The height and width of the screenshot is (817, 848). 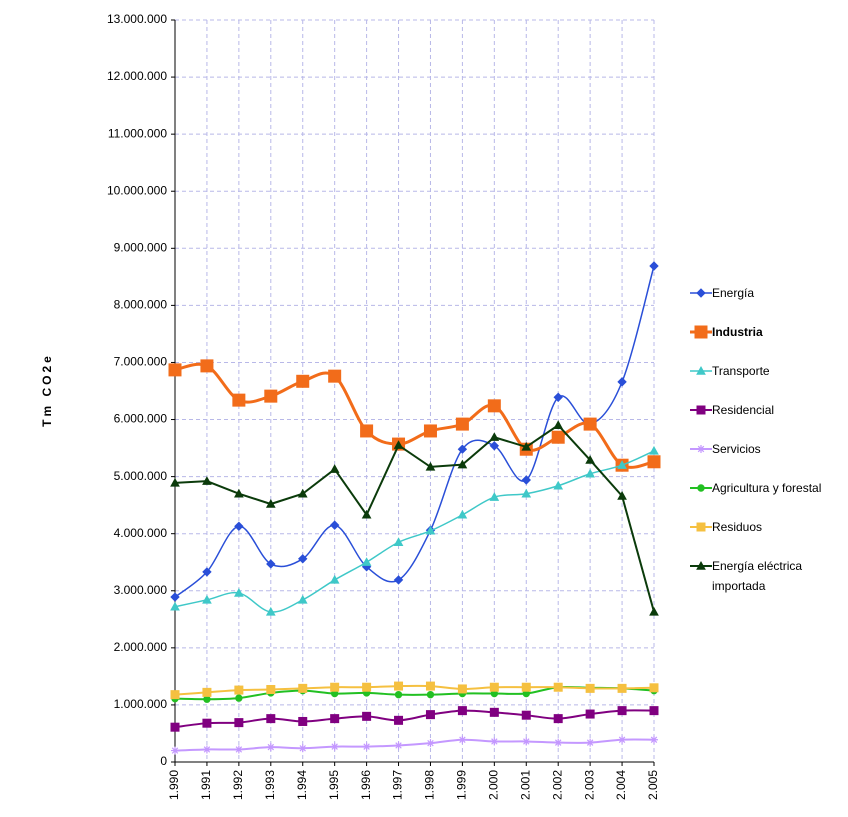 What do you see at coordinates (141, 476) in the screenshot?
I see `y-tick-label: 5.000.000` at bounding box center [141, 476].